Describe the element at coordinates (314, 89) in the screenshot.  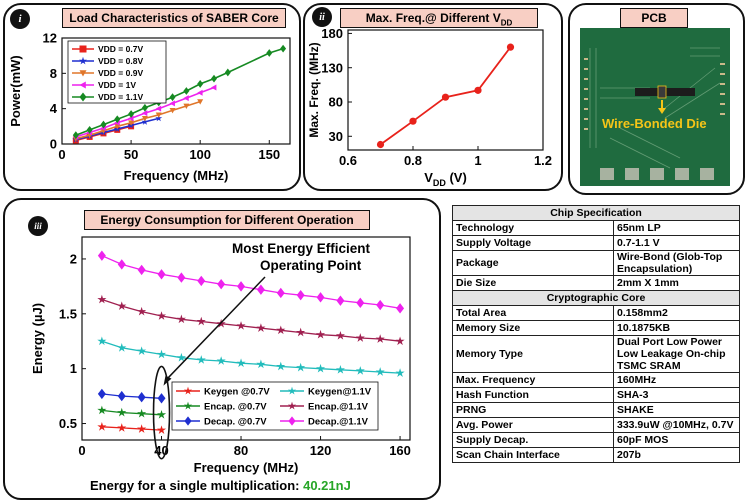
I see `y-axis-label: Max. Freq. (MHz)` at that location.